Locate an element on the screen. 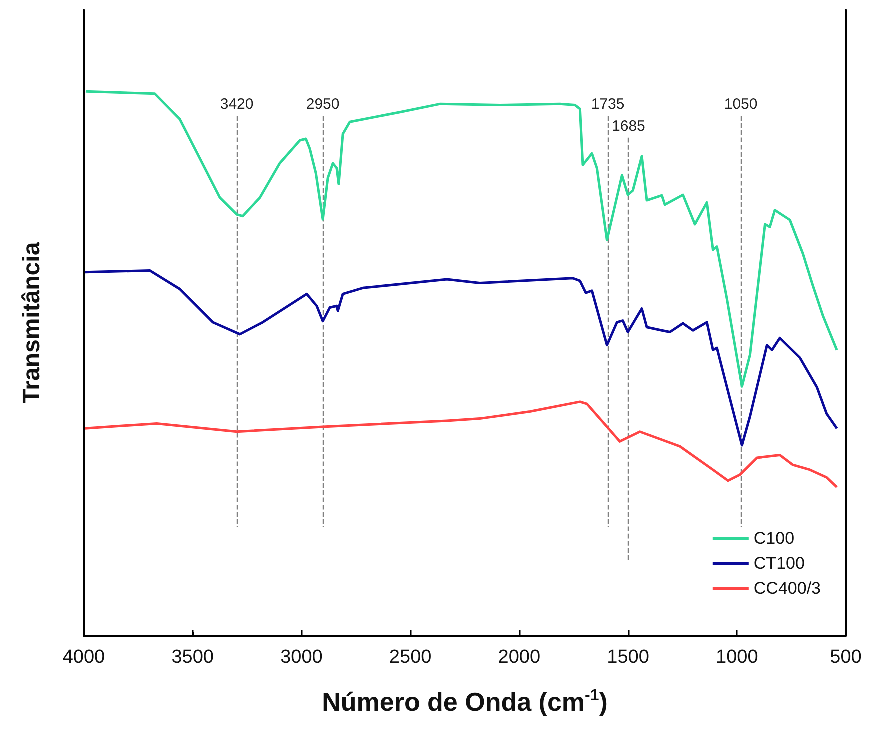 The image size is (884, 740). x-tick-label: 3000 is located at coordinates (301, 657).